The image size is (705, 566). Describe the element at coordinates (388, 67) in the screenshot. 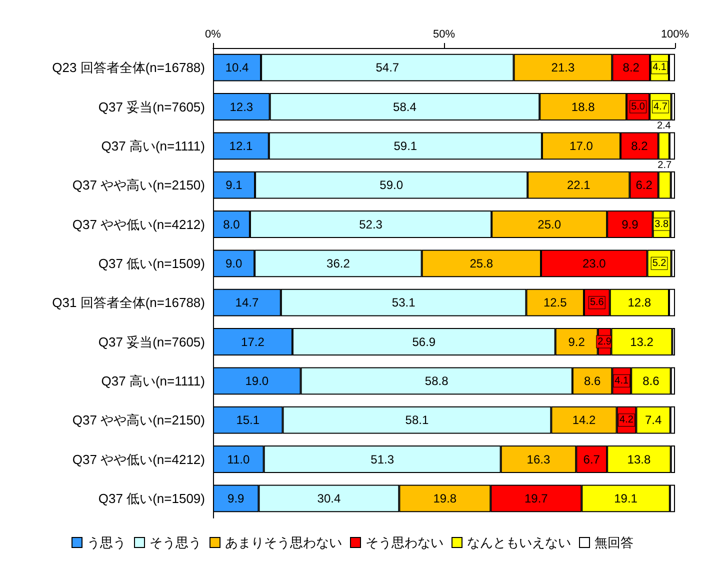

I see `data-label: 54.7` at that location.